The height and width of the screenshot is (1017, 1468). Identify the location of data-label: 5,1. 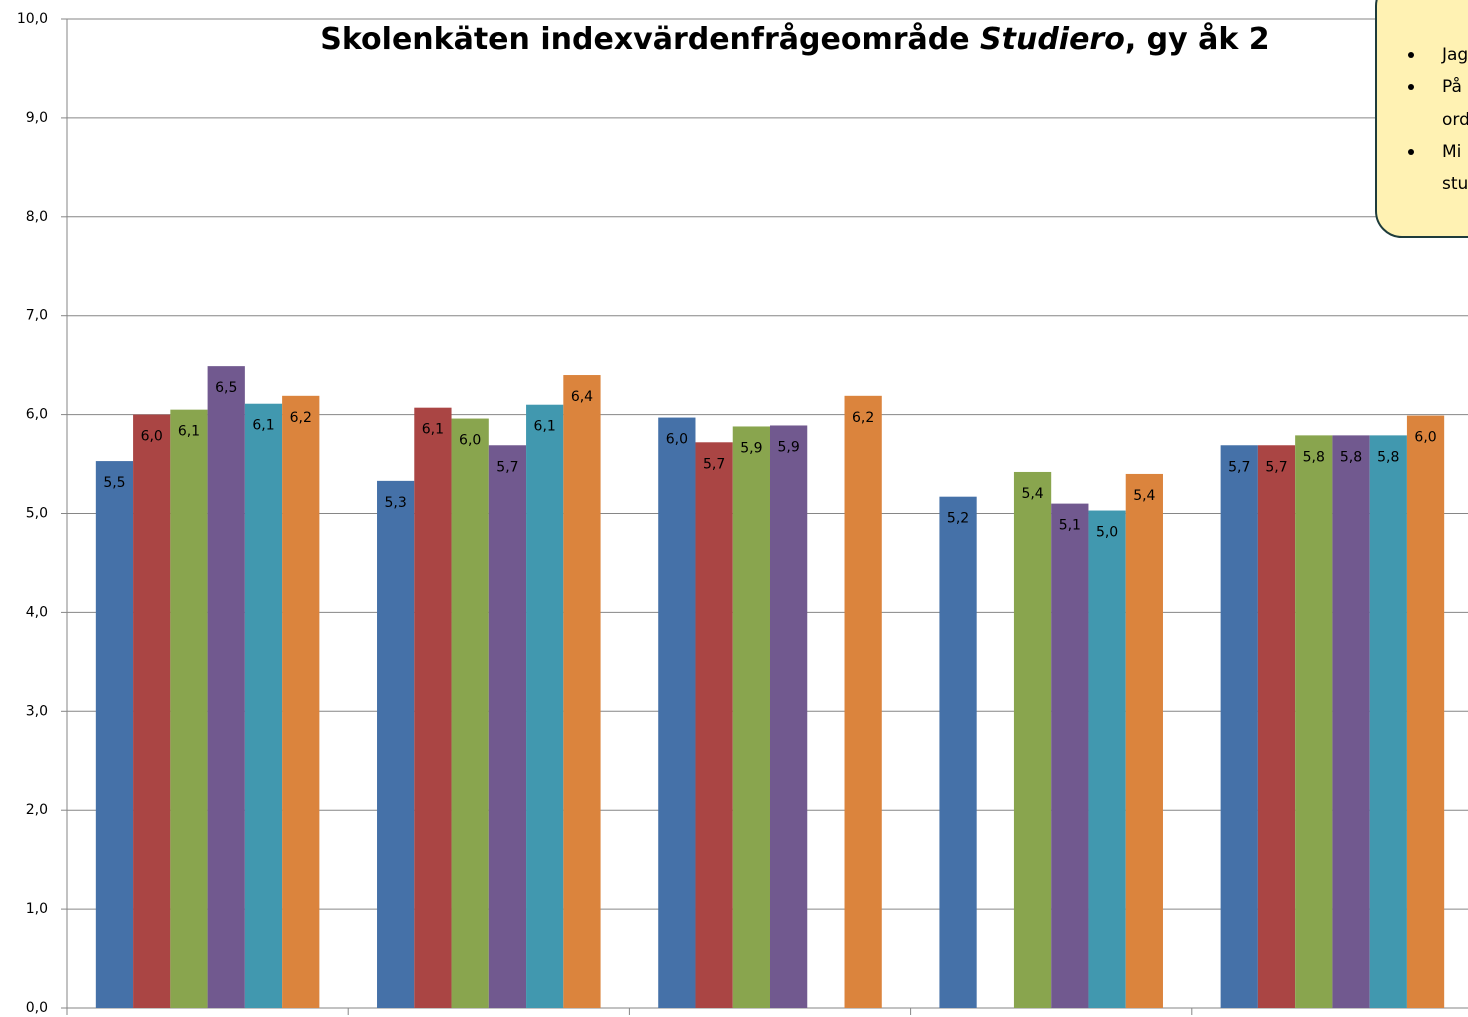
(1070, 526).